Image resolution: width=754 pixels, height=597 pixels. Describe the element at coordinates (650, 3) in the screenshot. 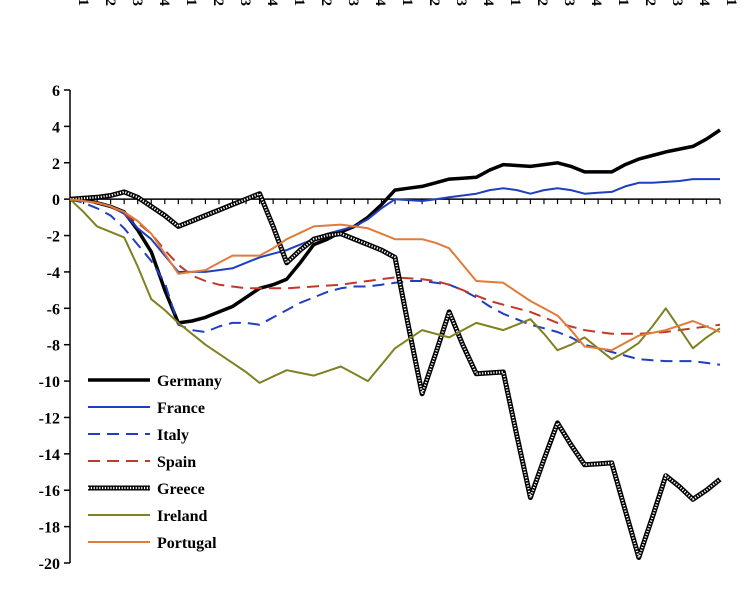

I see `x-tick-label: 2013.2` at that location.